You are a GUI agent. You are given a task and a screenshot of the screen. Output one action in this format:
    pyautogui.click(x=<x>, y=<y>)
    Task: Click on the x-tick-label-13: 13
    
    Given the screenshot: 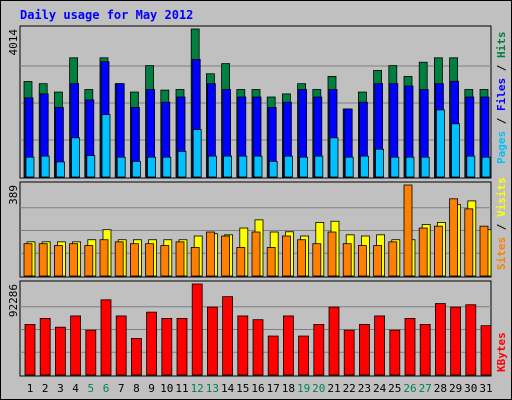 What is the action you would take?
    pyautogui.click(x=212, y=388)
    